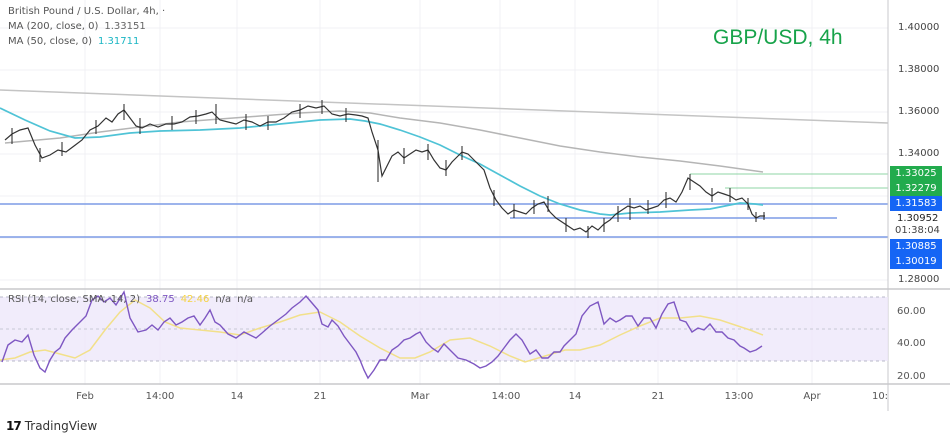 The height and width of the screenshot is (439, 950). I want to click on time-tick: 13:00, so click(739, 396).